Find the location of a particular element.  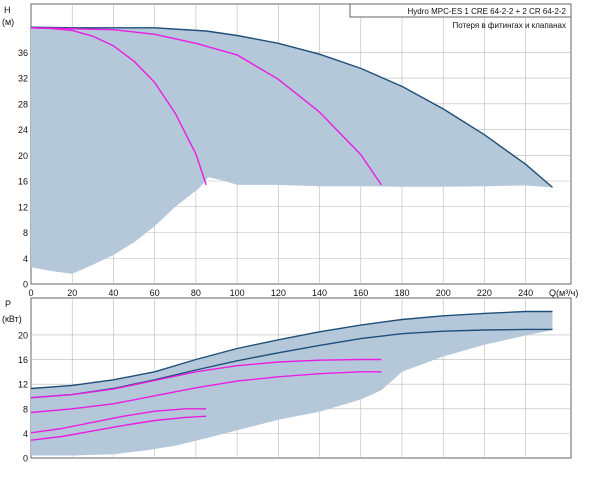

power-y-tick-label: 20 is located at coordinates (23, 335).